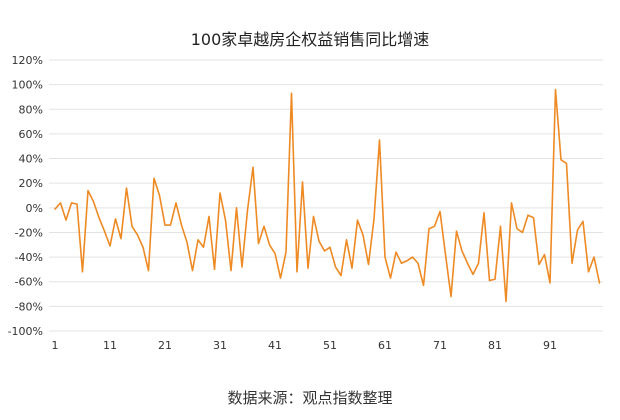 The width and height of the screenshot is (620, 420). Describe the element at coordinates (110, 345) in the screenshot. I see `x-tick-label: 11` at that location.